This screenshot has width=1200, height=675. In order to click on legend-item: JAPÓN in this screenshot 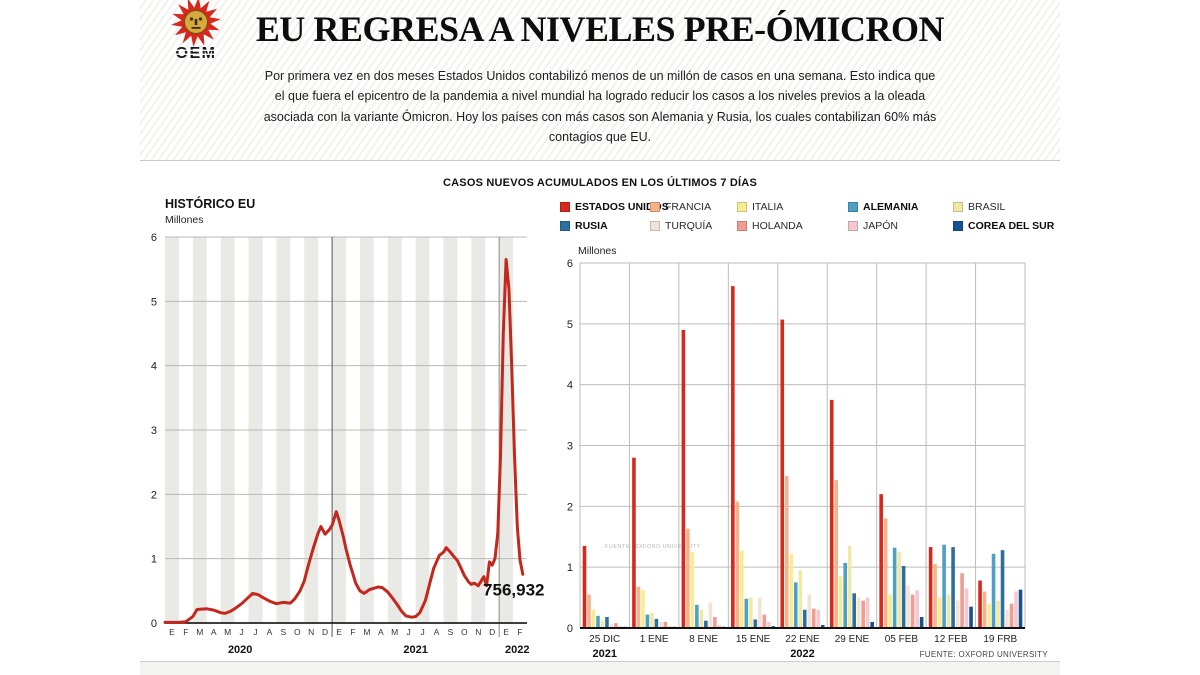, I will do `click(900, 226)`.